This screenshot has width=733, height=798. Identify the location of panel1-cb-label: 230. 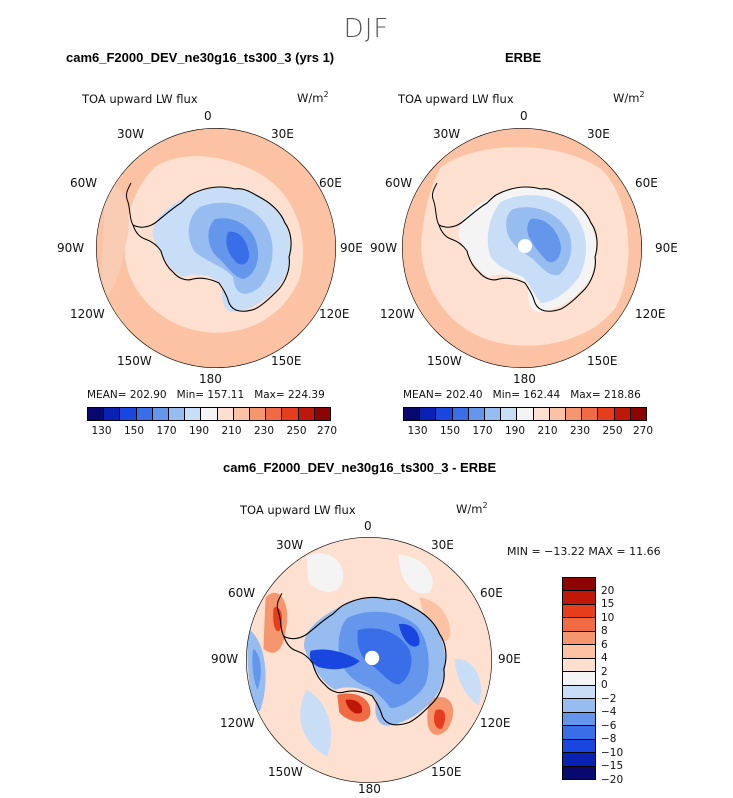
(264, 431).